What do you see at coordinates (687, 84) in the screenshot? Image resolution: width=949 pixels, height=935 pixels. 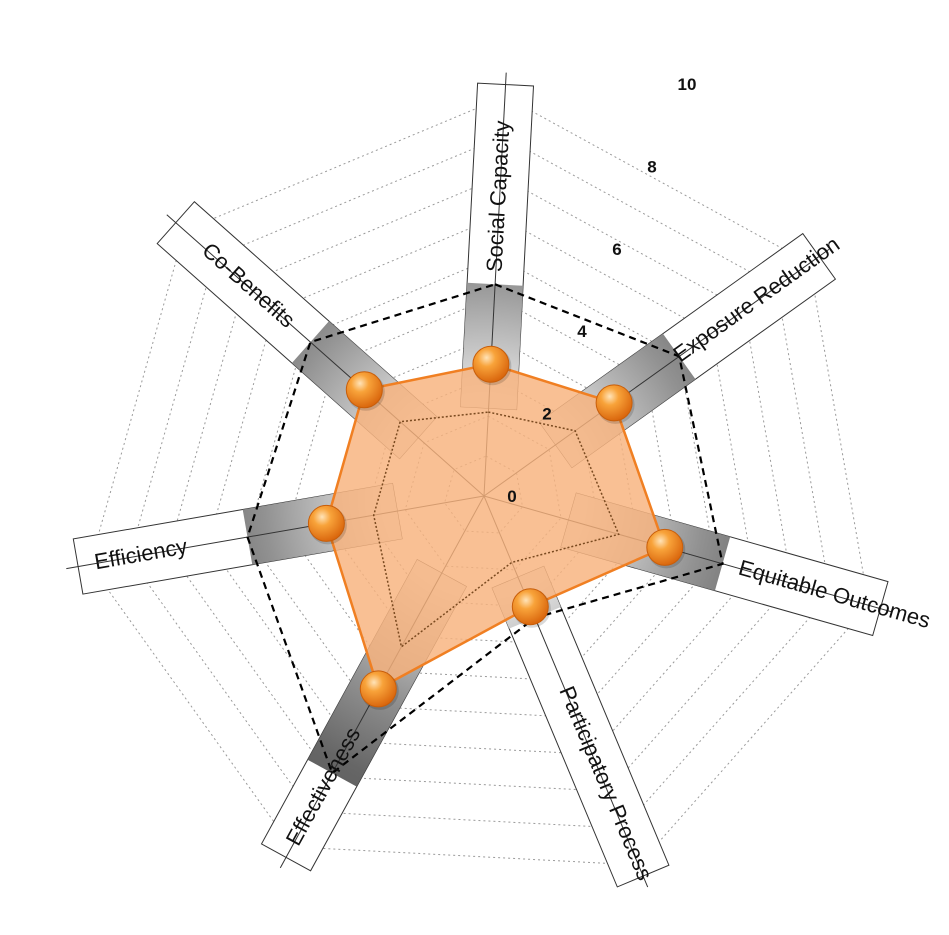 I see `tick-label: 10` at bounding box center [687, 84].